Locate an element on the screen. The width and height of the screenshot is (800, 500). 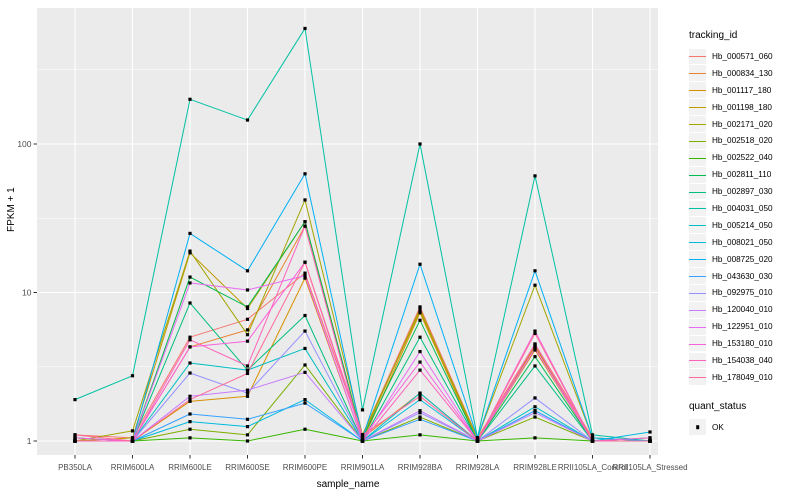
legend-quant-title: quant_status is located at coordinates (718, 406).